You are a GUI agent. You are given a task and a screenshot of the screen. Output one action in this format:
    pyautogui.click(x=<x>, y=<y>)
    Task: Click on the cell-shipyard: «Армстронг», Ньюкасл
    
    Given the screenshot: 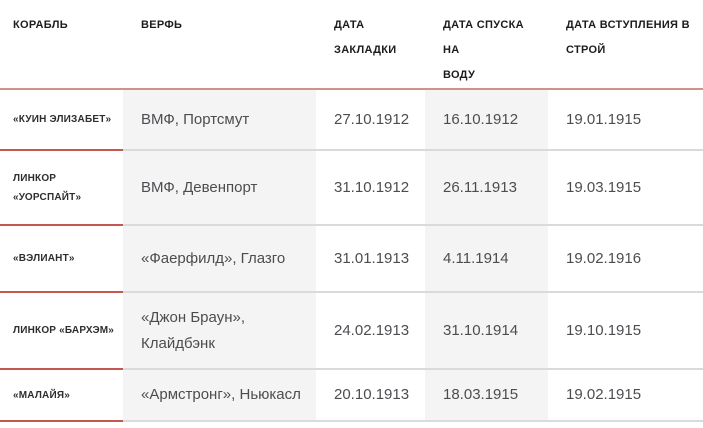 What is the action you would take?
    pyautogui.click(x=219, y=395)
    